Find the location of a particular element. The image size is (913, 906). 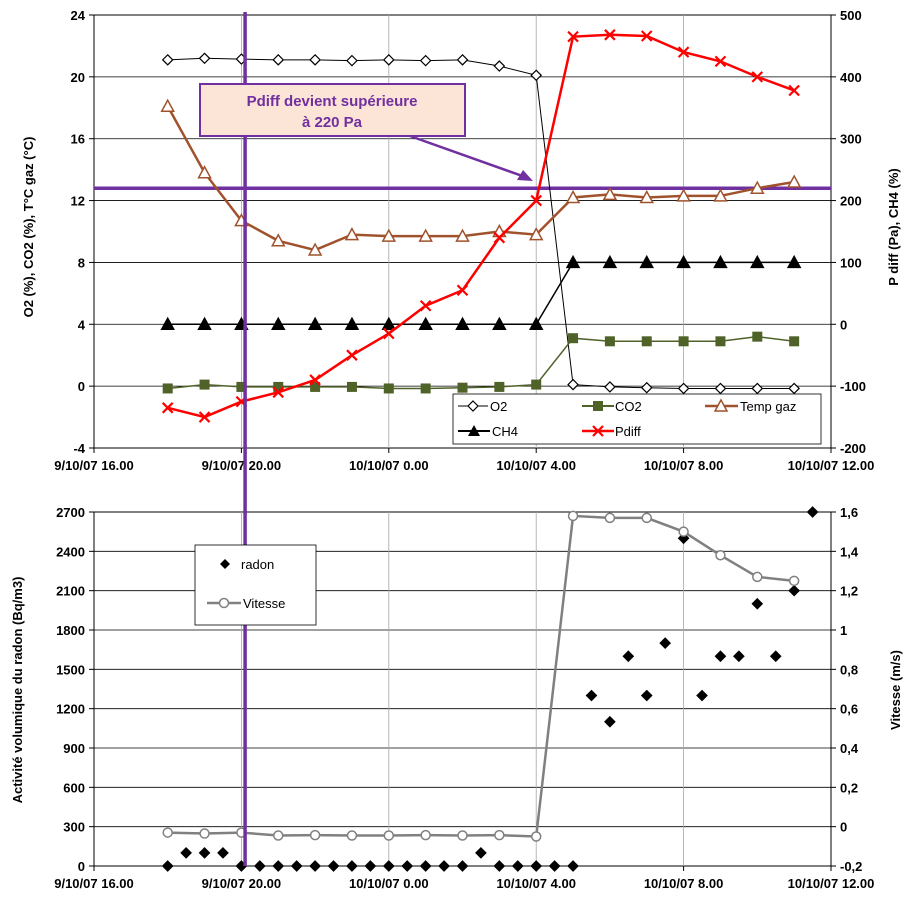

legend-bottom: radon Vitesse is located at coordinates (255, 585).